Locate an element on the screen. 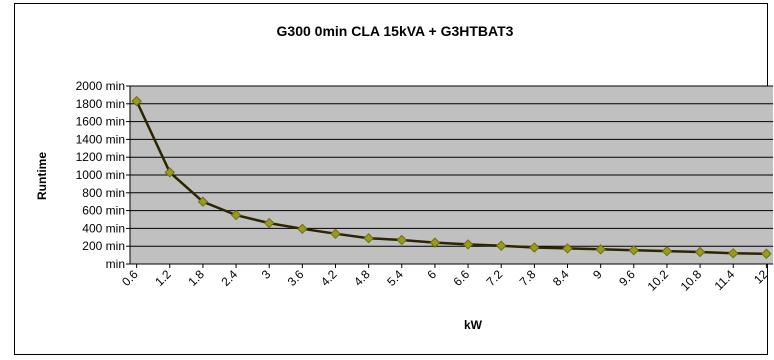 The height and width of the screenshot is (360, 774). x-tick-label: 10.8 is located at coordinates (691, 280).